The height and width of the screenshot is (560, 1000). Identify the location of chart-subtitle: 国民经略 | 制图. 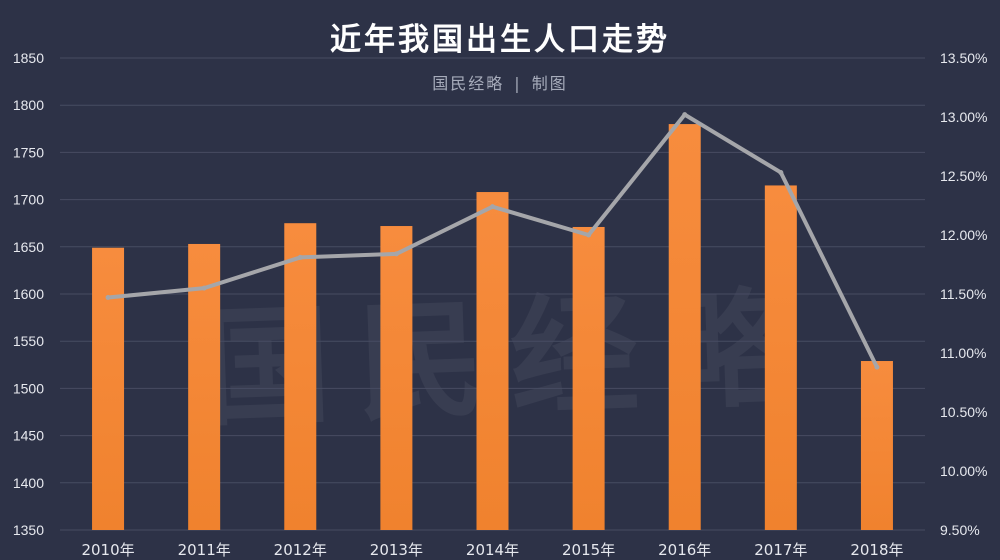
(500, 82).